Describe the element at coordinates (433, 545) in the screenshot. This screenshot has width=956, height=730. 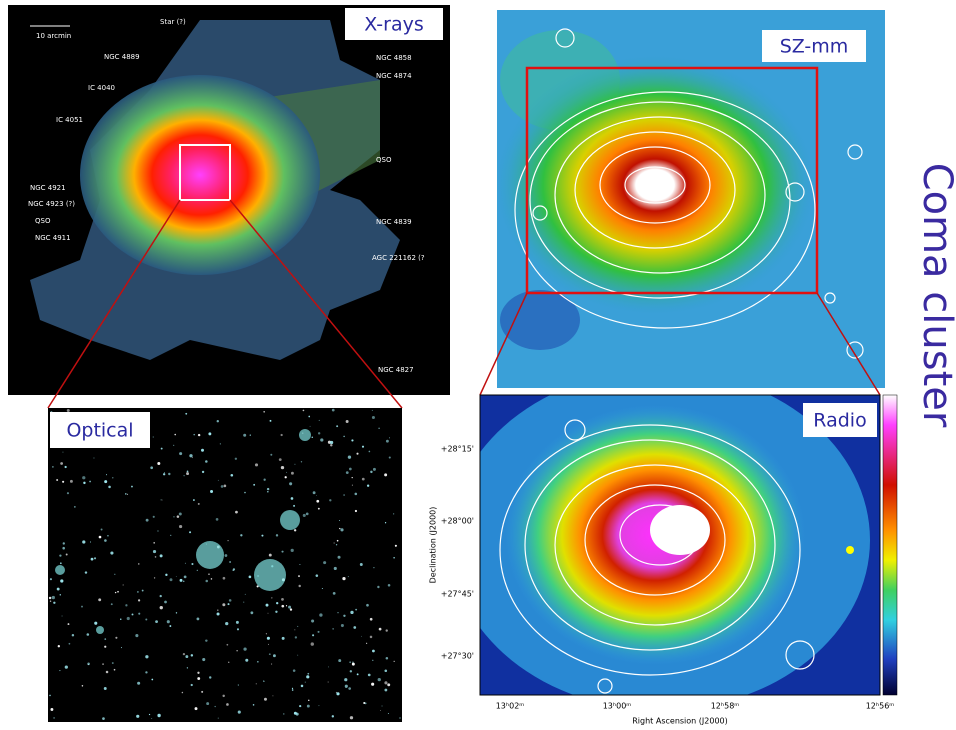
I see `y-axis-label: Declination (J2000)` at that location.